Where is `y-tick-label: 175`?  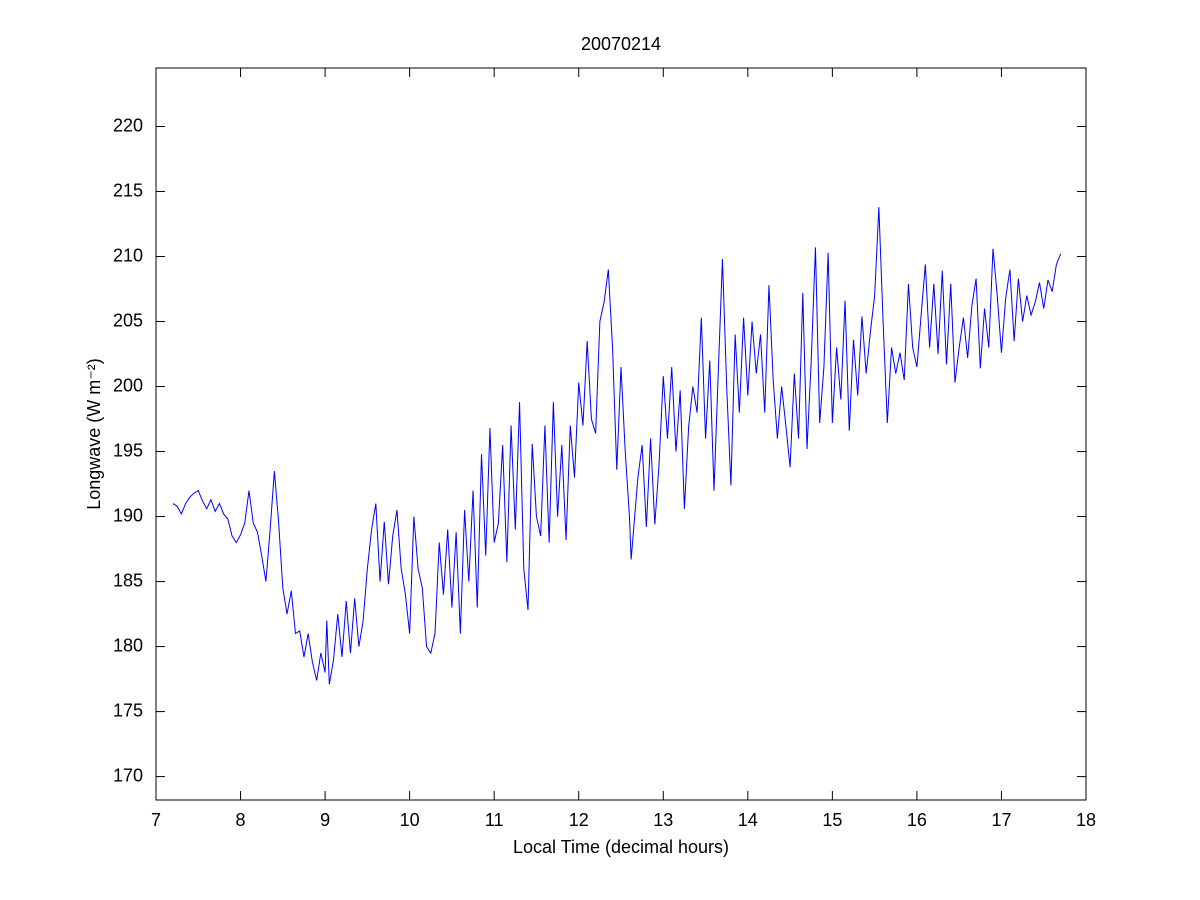
y-tick-label: 175 is located at coordinates (128, 710).